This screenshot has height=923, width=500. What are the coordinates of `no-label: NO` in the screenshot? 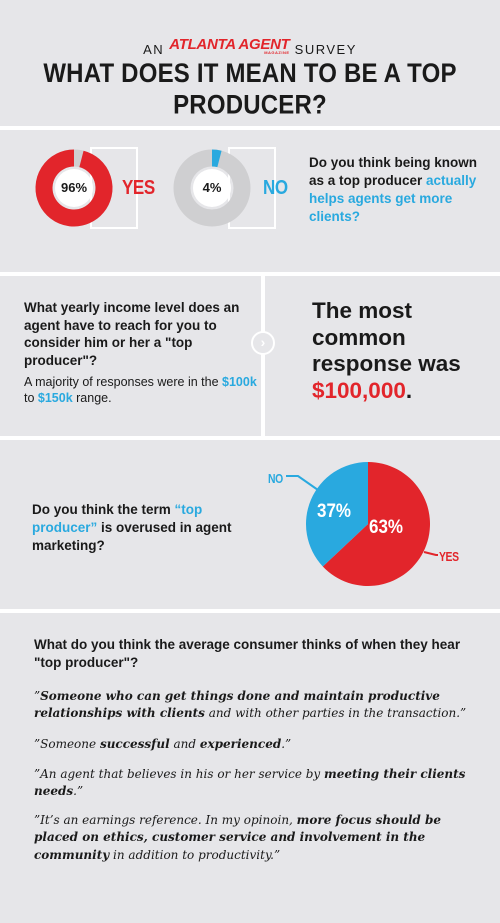 It's located at (275, 188).